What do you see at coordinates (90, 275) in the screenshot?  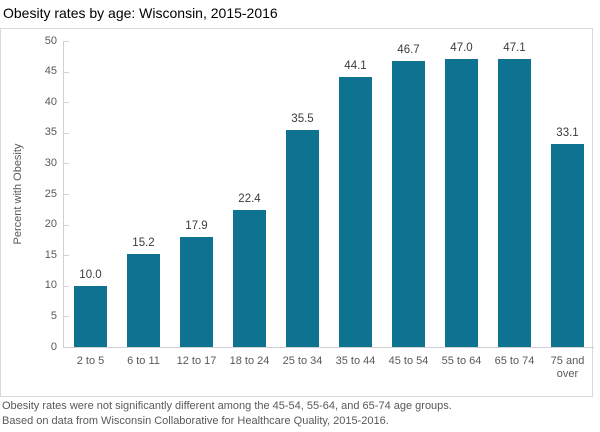 I see `bar-value-label: 10.0` at bounding box center [90, 275].